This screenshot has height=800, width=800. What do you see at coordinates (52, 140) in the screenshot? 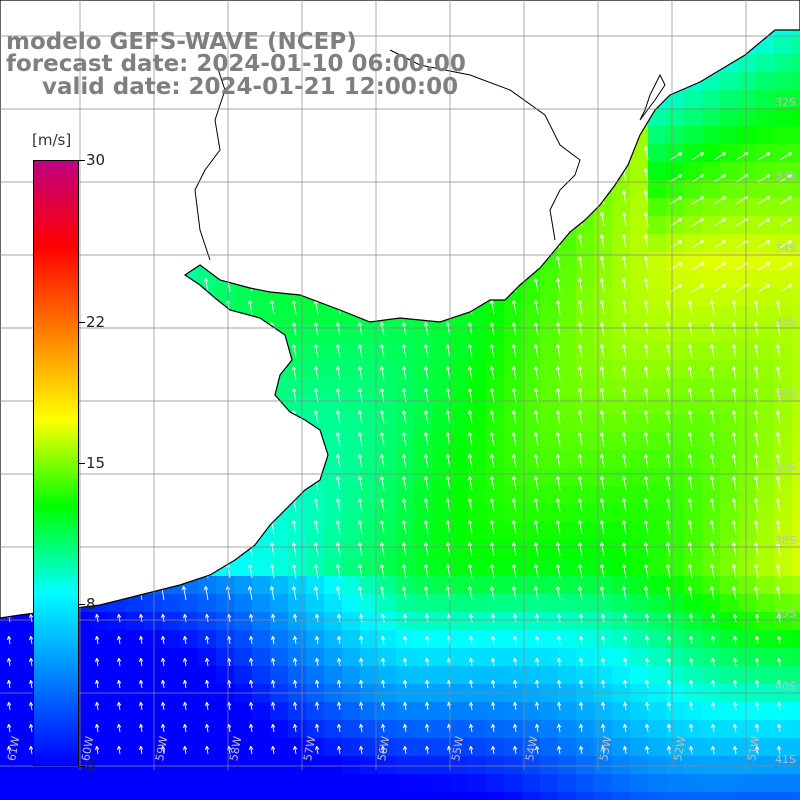
I see `colorbar-unit: [m/s]` at bounding box center [52, 140].